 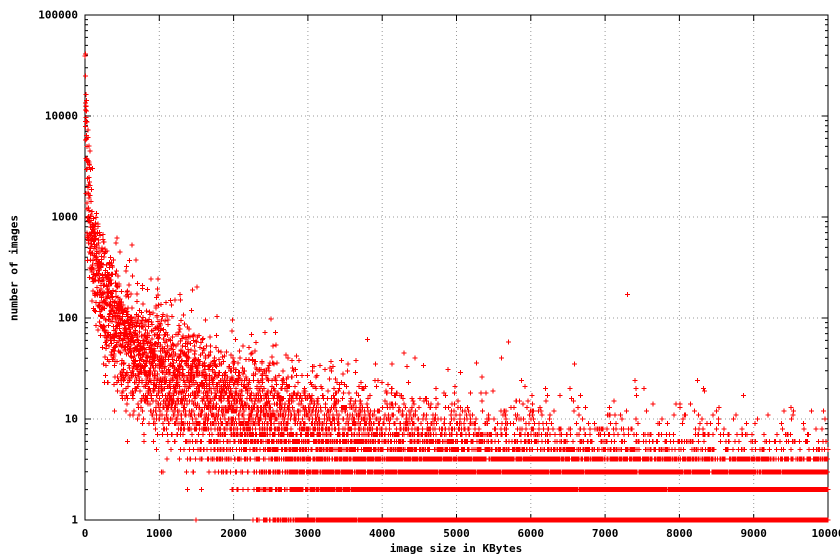 What do you see at coordinates (456, 548) in the screenshot?
I see `x-axis-title: image size in KBytes` at bounding box center [456, 548].